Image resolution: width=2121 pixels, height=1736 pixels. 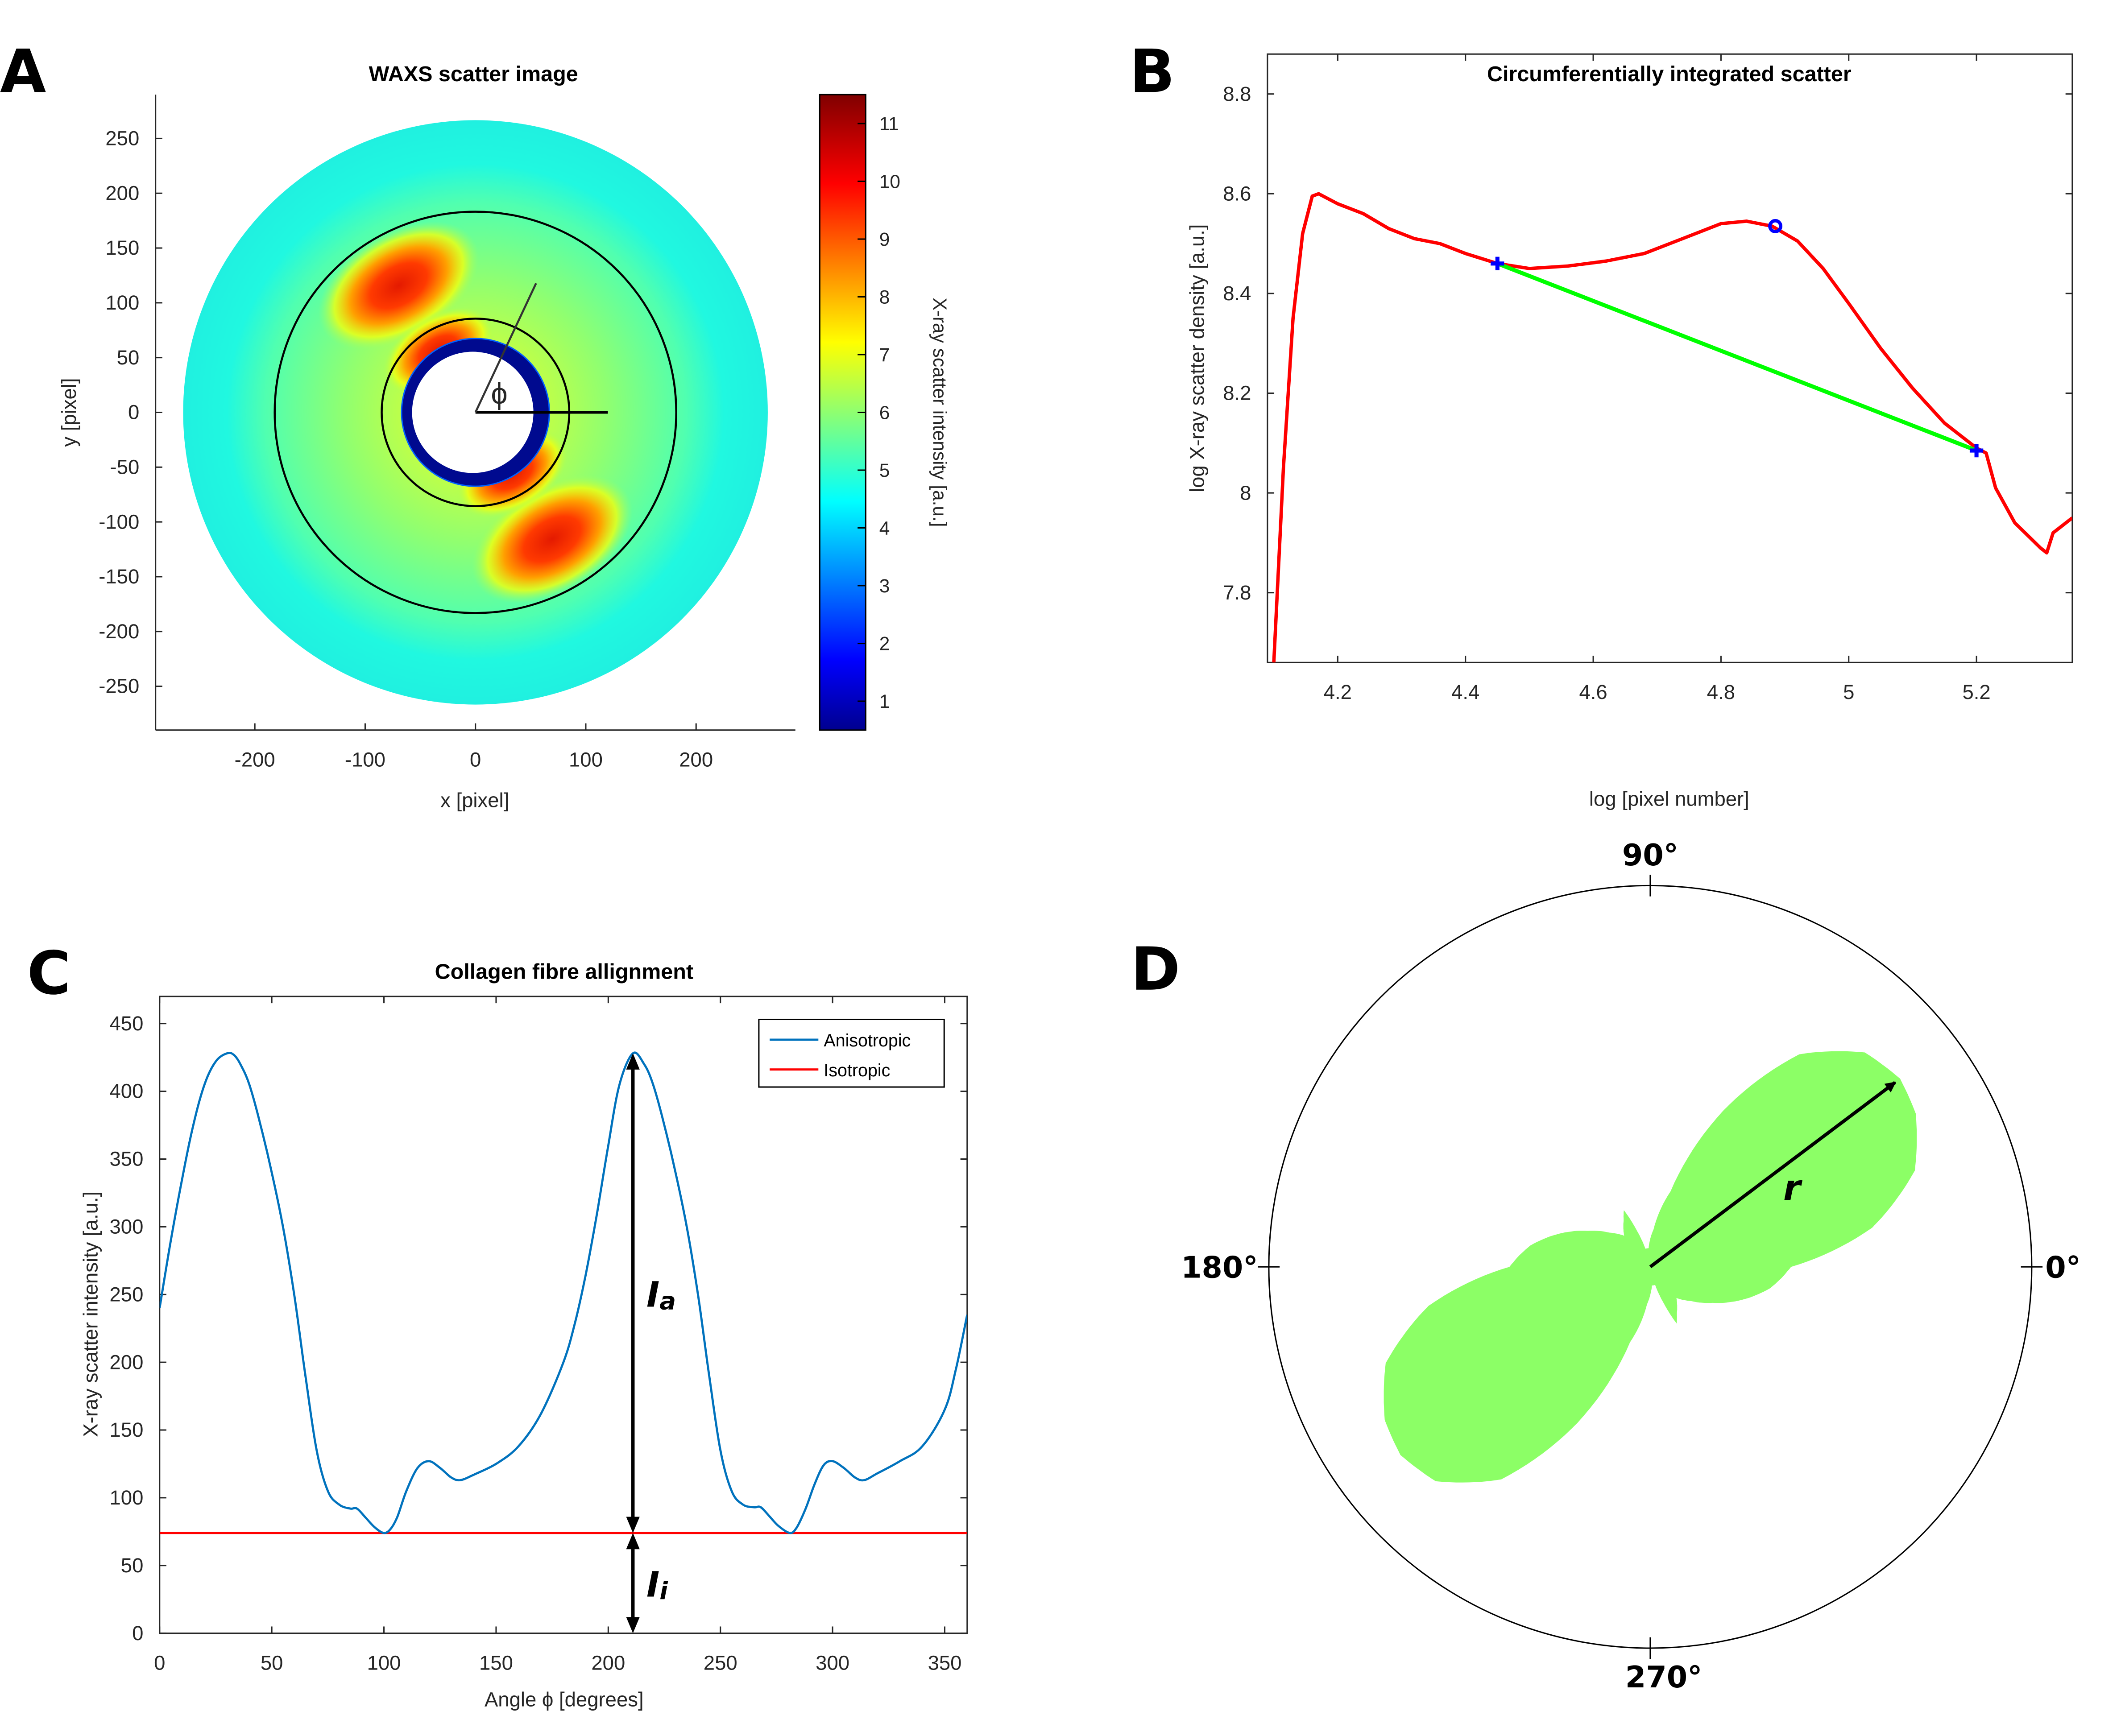 I want to click on panel-c-legend: Anisotropic Isotropic, so click(x=852, y=1053).